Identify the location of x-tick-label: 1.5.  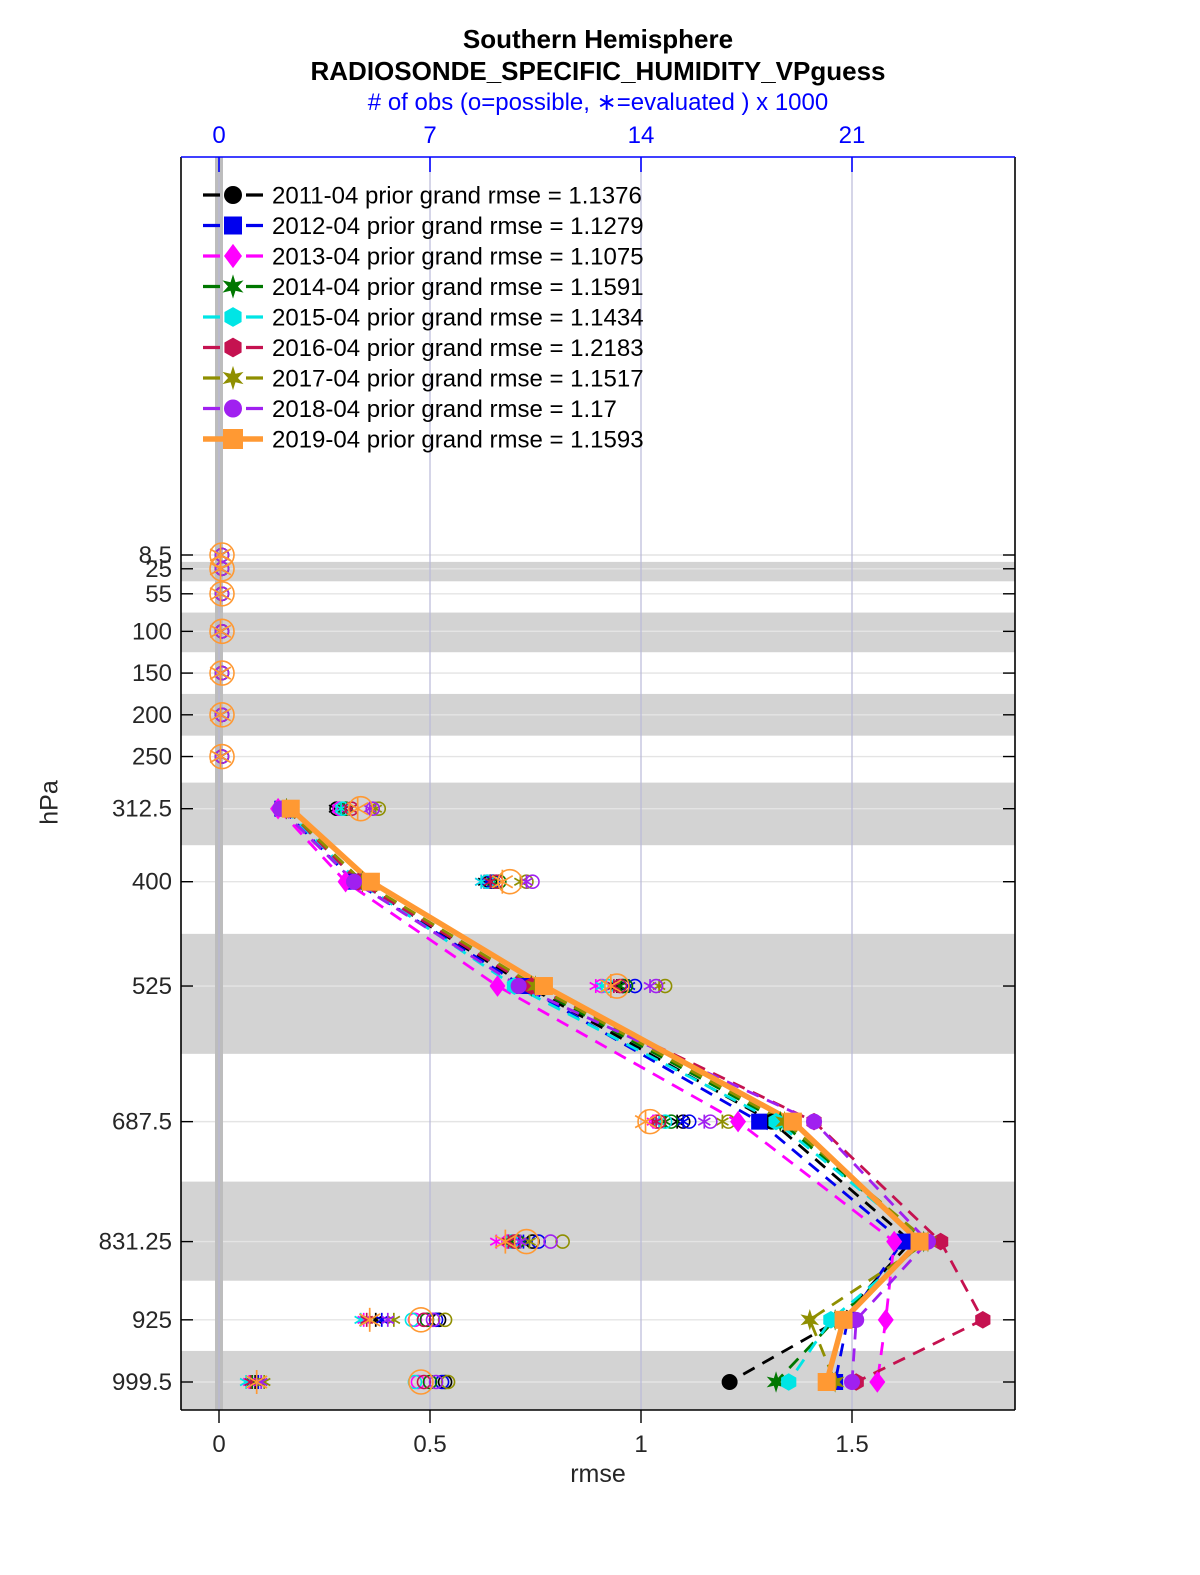
(851, 1444).